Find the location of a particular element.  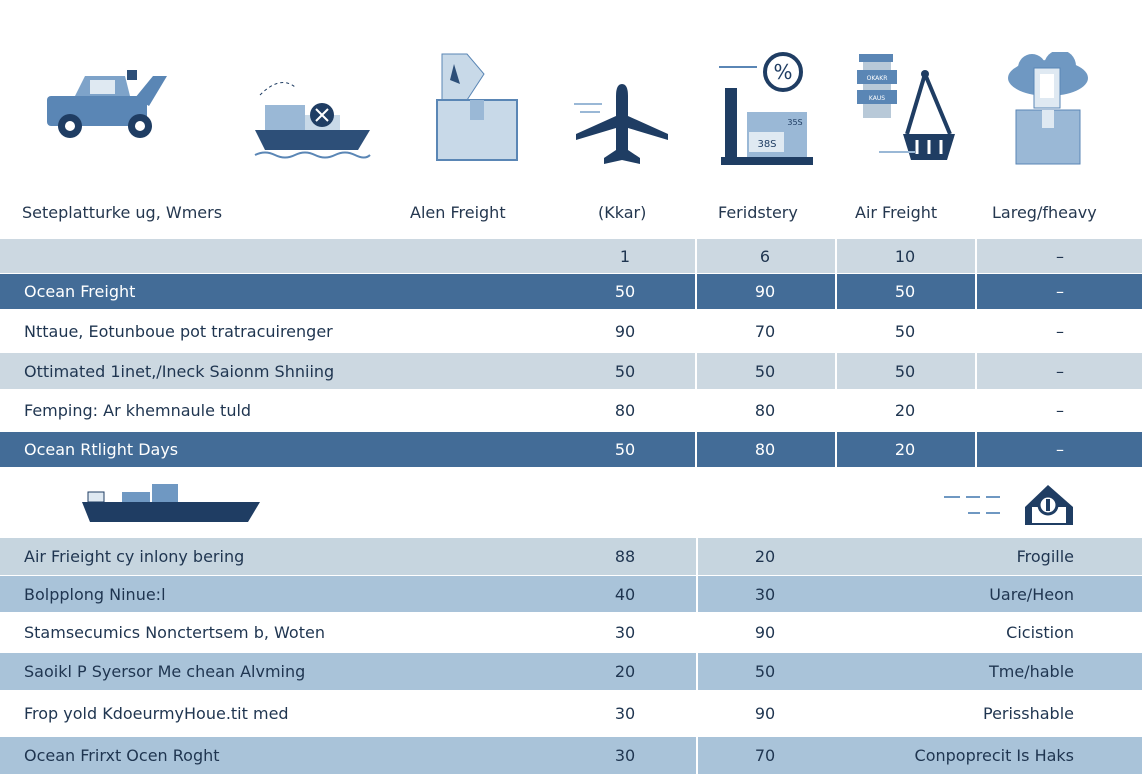

cloud-box-icon is located at coordinates (1048, 108).